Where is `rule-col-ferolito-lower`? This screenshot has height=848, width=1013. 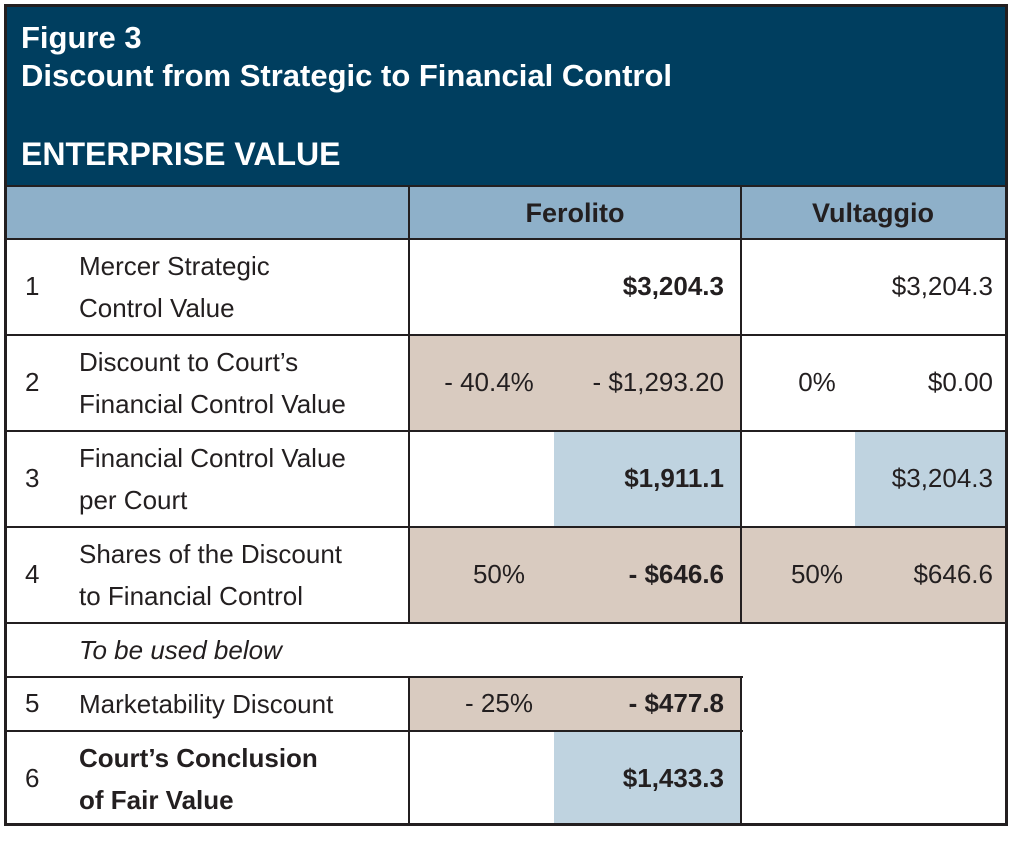
rule-col-ferolito-lower is located at coordinates (409, 749).